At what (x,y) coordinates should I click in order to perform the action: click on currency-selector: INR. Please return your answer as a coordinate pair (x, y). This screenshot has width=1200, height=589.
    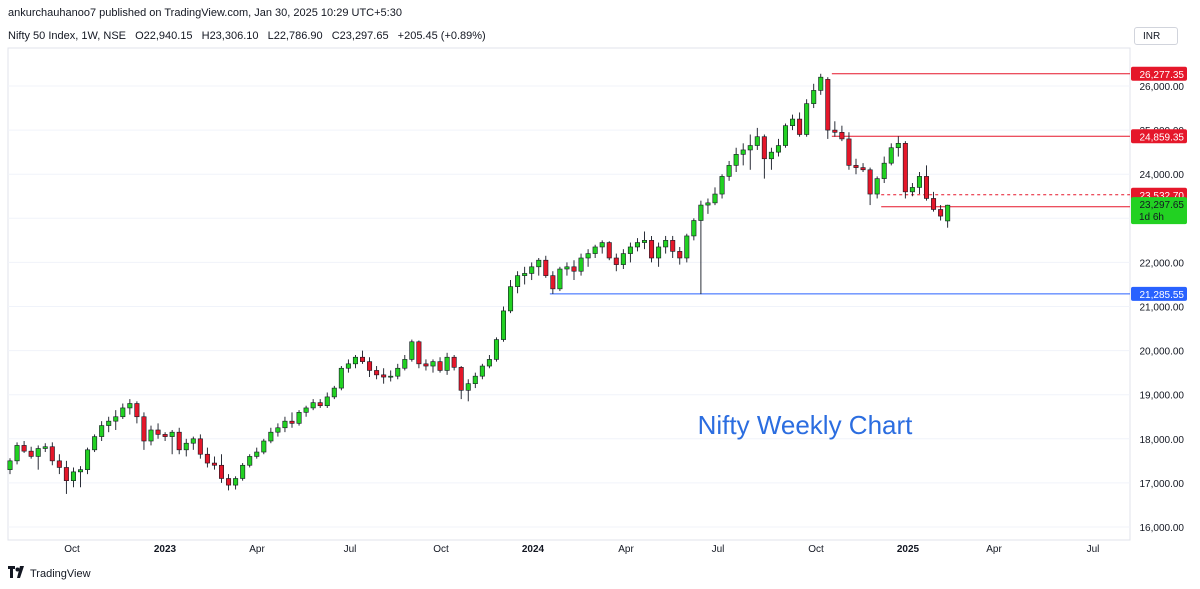
    Looking at the image, I should click on (1156, 36).